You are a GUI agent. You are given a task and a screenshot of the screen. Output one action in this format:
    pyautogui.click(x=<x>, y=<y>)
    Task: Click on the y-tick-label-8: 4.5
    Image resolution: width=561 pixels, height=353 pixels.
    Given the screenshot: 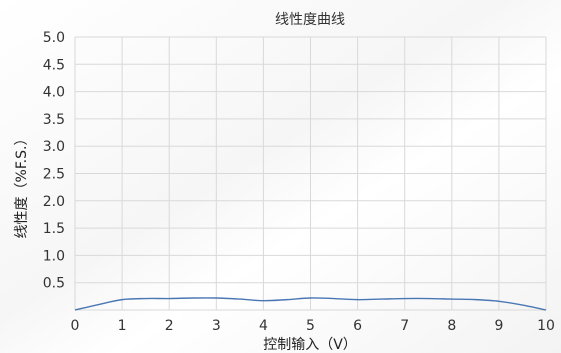 What is the action you would take?
    pyautogui.click(x=54, y=65)
    